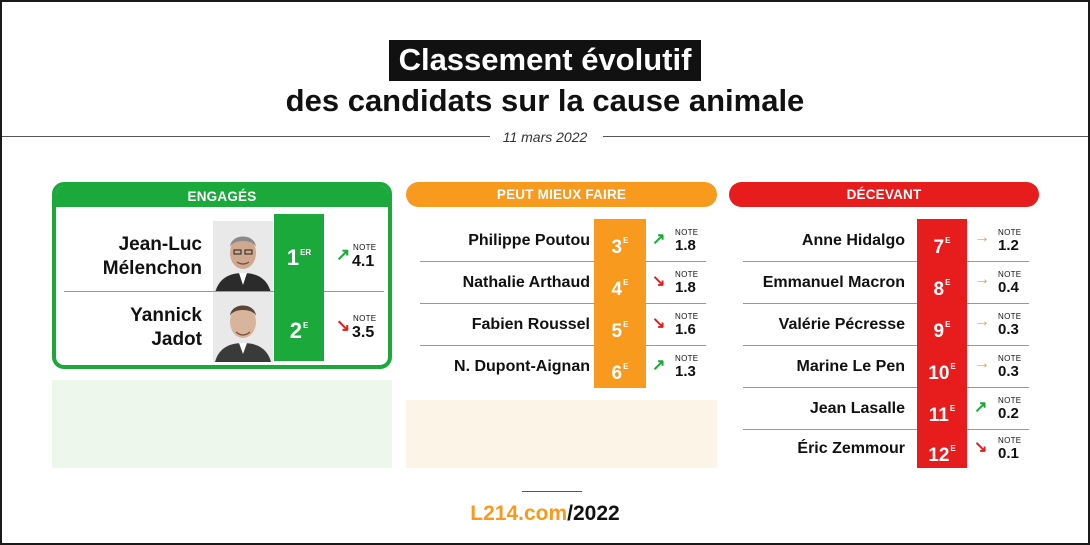 The width and height of the screenshot is (1090, 545). Describe the element at coordinates (620, 331) in the screenshot. I see `rank-badge: 5E` at that location.